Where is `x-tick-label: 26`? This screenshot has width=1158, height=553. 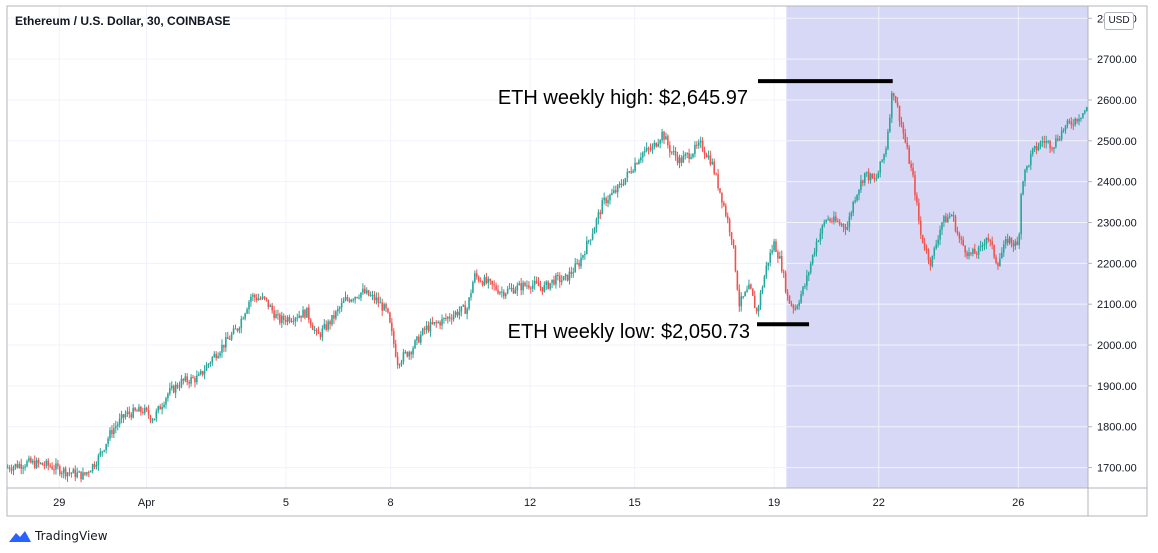
x-tick-label: 26 is located at coordinates (1018, 503).